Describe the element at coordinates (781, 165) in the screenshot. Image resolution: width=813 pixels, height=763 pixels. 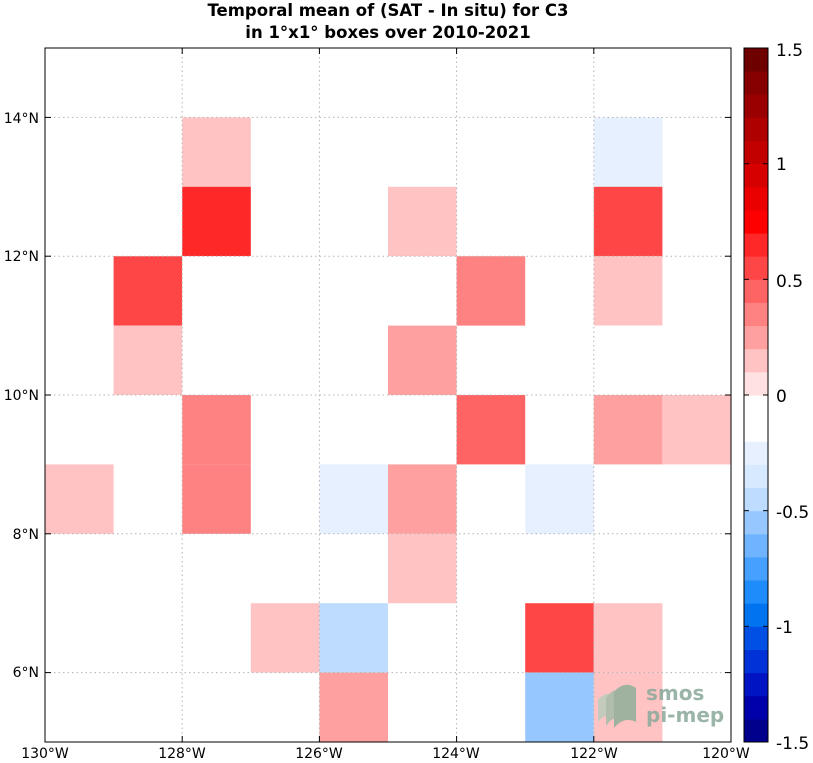
I see `colorbar-tick-label: 1` at that location.